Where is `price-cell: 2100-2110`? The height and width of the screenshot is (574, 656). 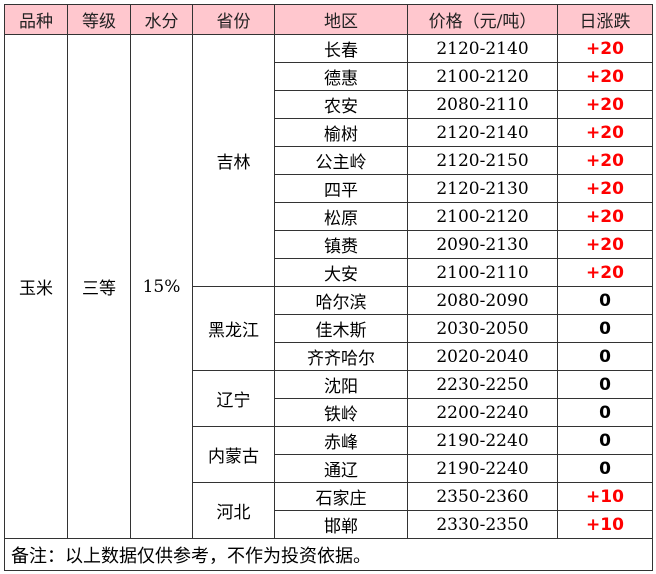
price-cell: 2100-2110 is located at coordinates (482, 272).